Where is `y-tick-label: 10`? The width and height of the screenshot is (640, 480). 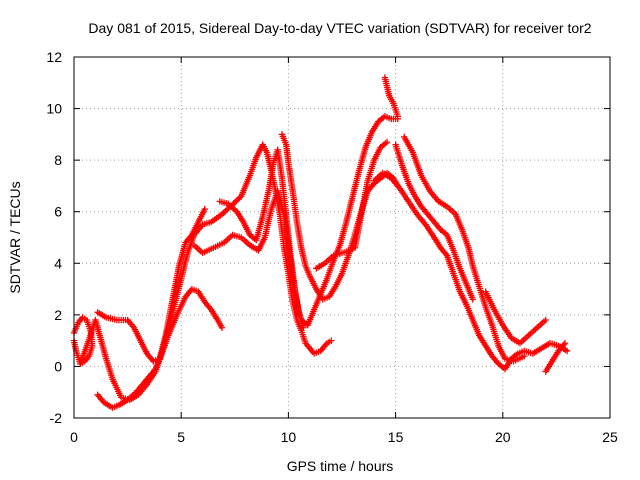 y-tick-label: 10 is located at coordinates (54, 109).